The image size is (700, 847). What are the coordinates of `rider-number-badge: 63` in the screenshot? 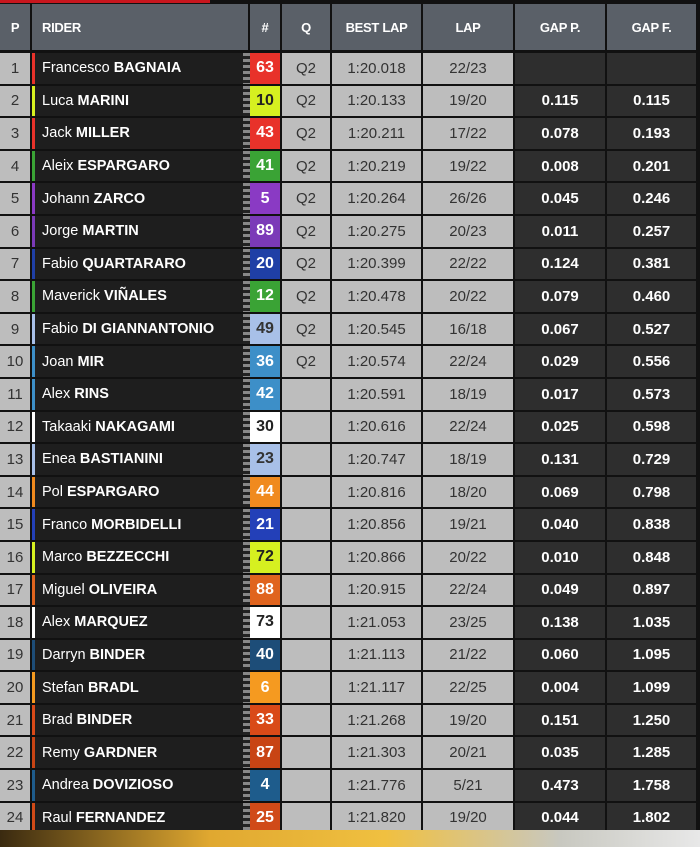 It's located at (266, 69).